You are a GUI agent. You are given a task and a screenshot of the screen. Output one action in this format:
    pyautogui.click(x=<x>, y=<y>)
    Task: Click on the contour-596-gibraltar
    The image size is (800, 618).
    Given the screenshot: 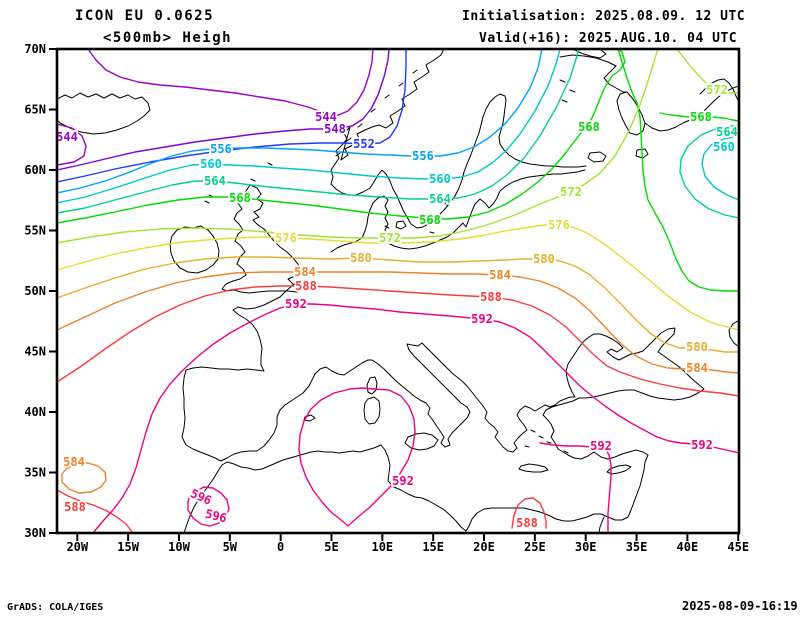 What is the action you would take?
    pyautogui.click(x=208, y=506)
    